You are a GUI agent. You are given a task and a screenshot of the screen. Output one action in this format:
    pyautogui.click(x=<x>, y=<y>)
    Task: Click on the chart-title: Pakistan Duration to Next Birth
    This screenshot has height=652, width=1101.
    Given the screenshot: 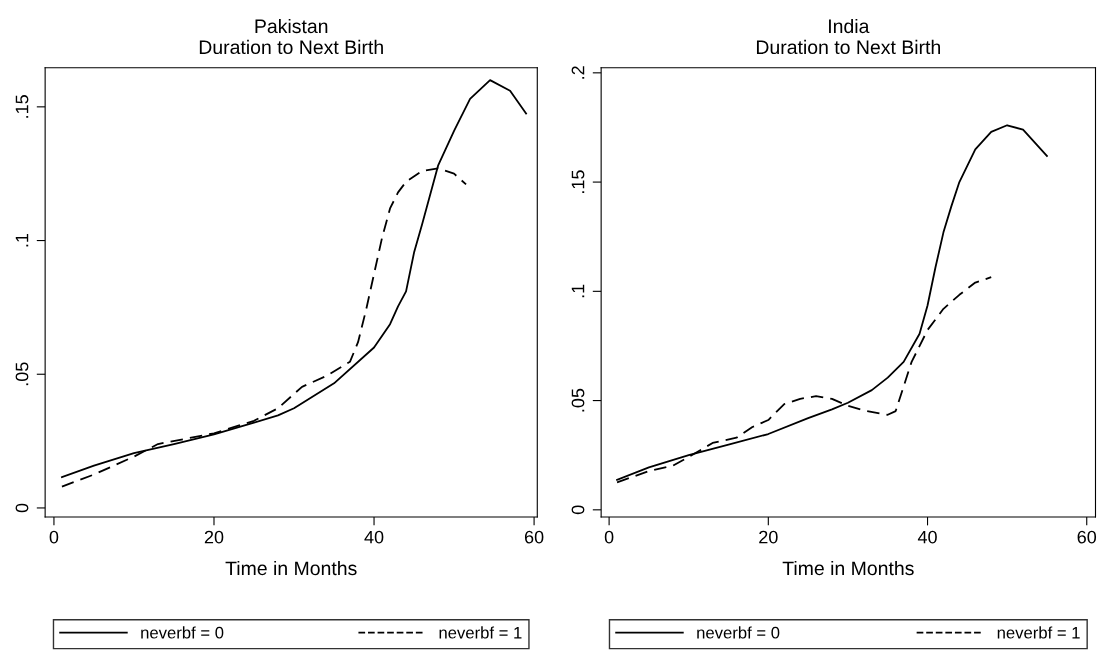 What is the action you would take?
    pyautogui.click(x=291, y=36)
    